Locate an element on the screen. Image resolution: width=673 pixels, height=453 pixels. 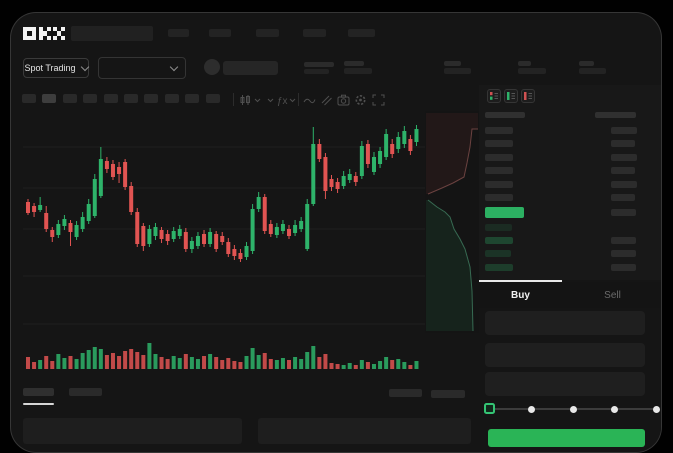
ob-header-amount is located at coordinates (615, 115).